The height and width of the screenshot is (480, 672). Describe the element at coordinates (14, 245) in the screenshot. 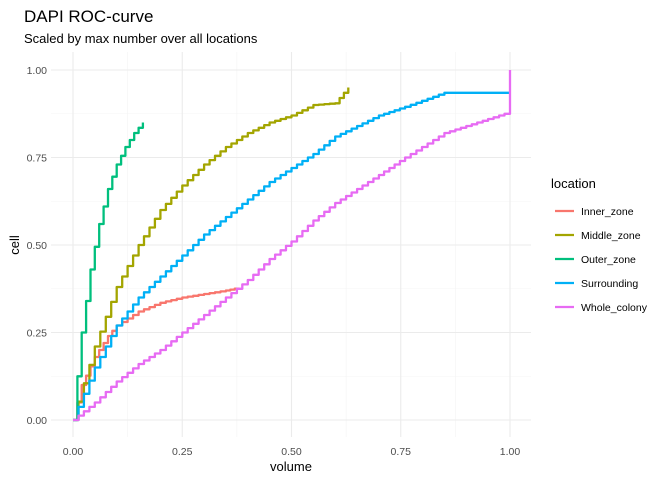

I see `y-axis-title: cell` at that location.